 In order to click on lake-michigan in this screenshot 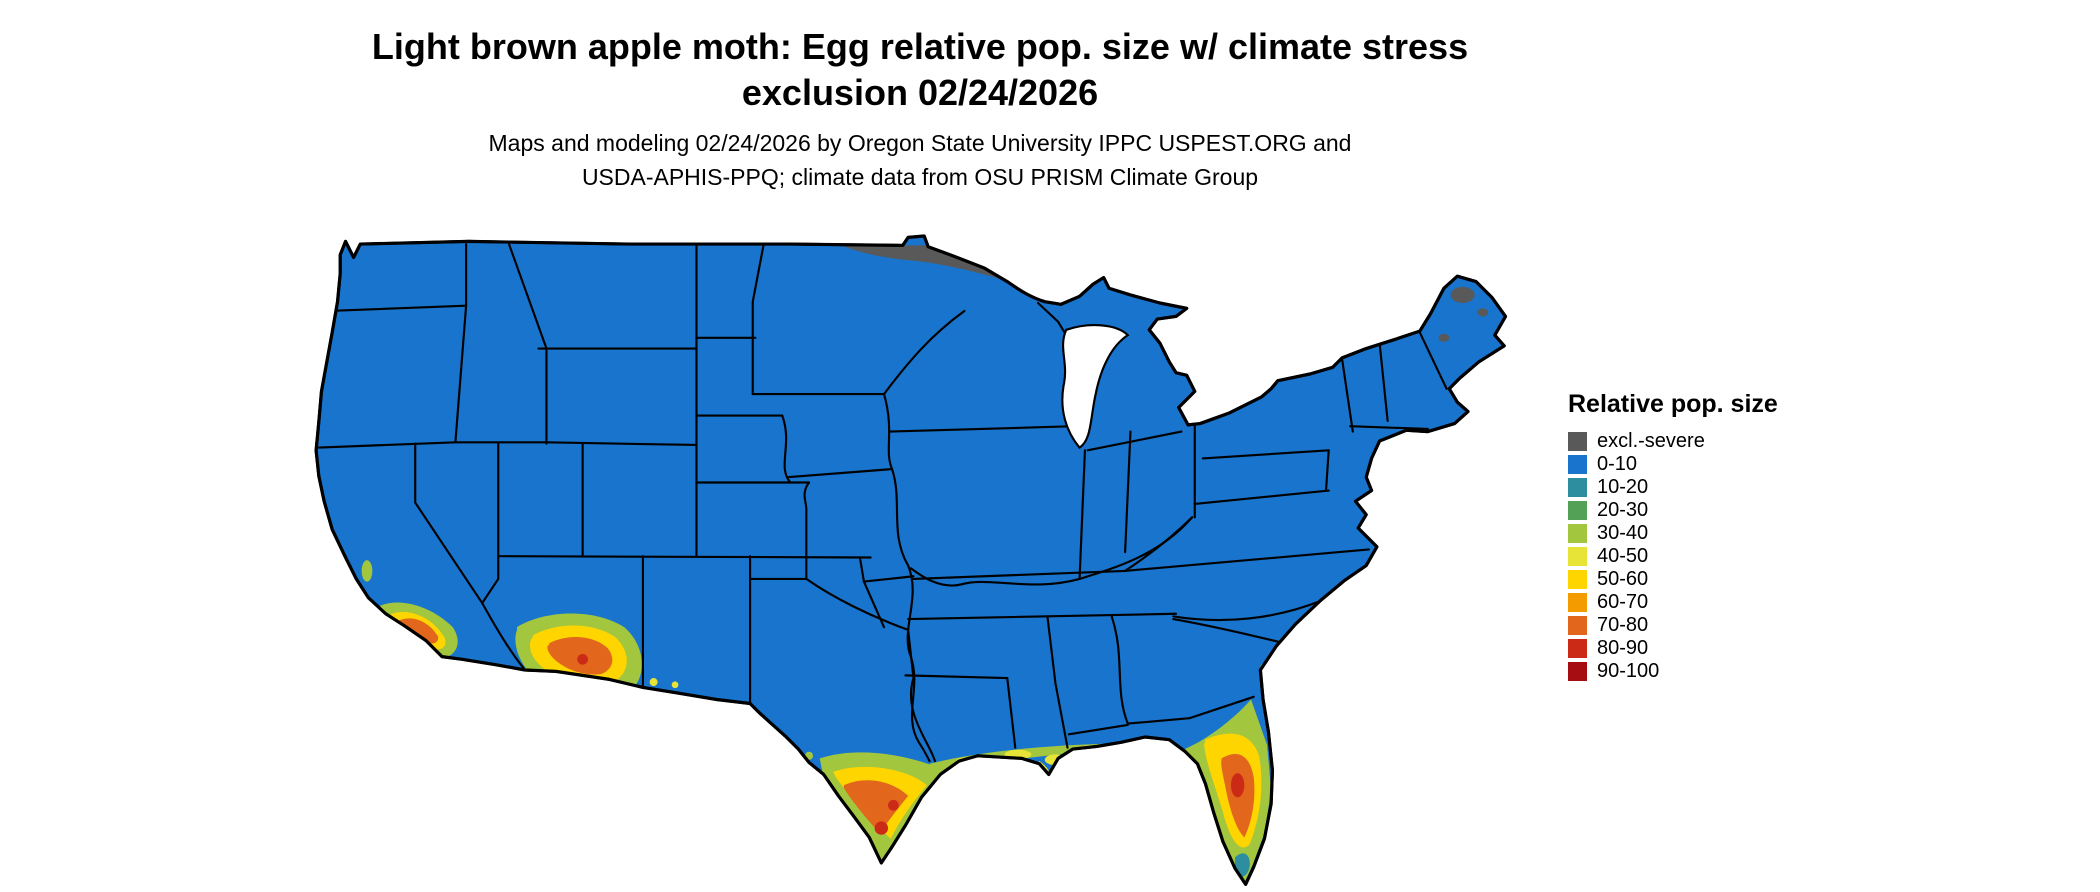, I will do `click(1095, 387)`.